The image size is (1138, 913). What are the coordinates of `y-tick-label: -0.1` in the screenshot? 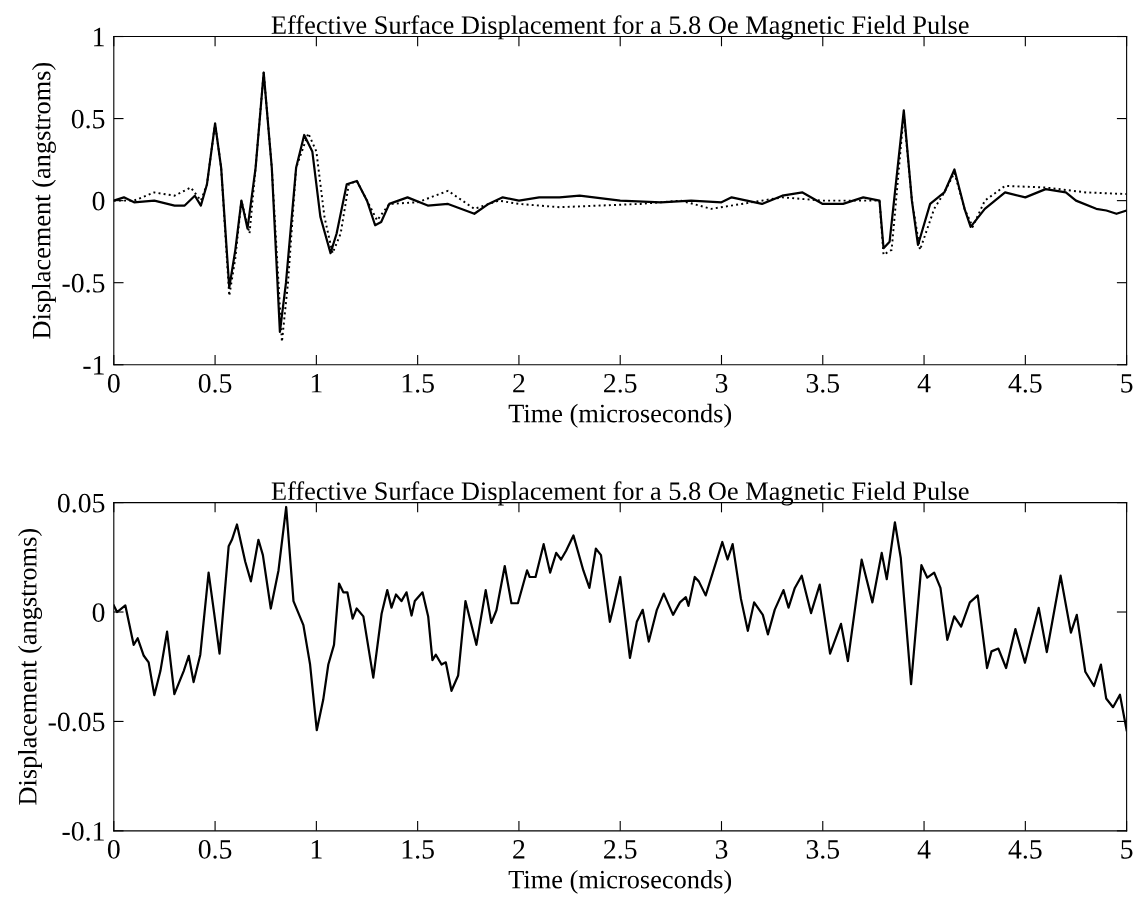 It's located at (83, 831).